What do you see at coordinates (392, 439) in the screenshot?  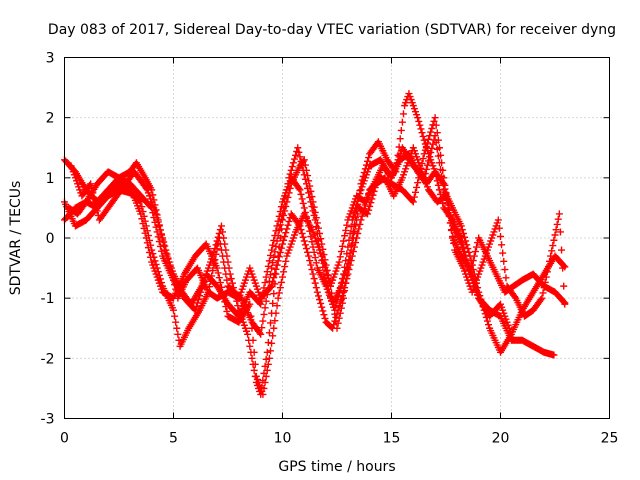 I see `x-tick-label: 15` at bounding box center [392, 439].